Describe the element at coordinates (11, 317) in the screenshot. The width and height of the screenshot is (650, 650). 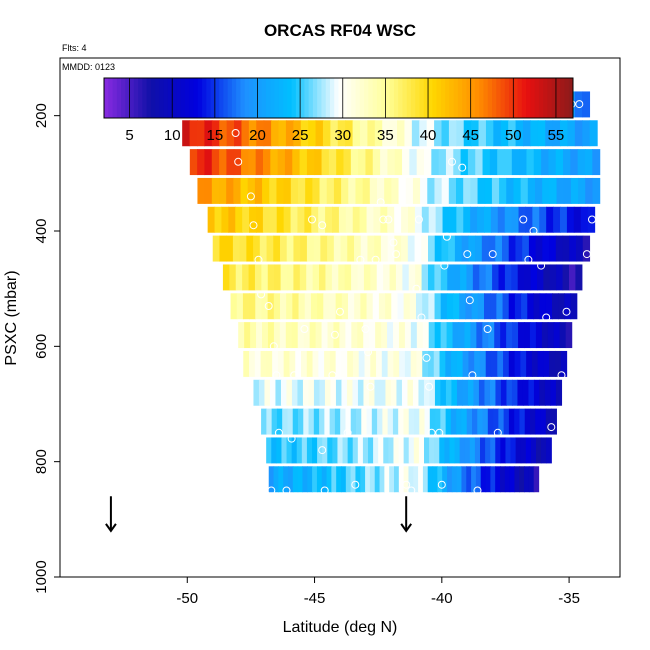
I see `y-axis-label: PSXC (mbar)` at that location.